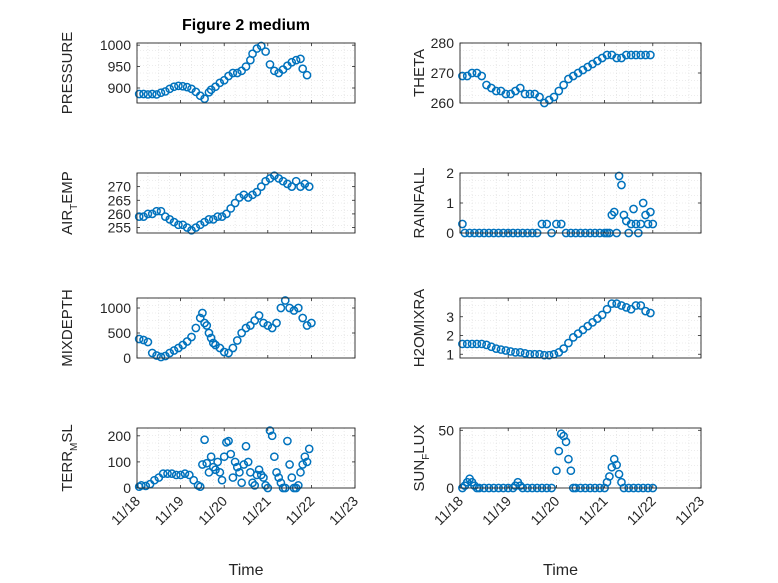 The image size is (778, 583). I want to click on subplot-rainfall: 0 1 2 RAINFALL, so click(556, 203).